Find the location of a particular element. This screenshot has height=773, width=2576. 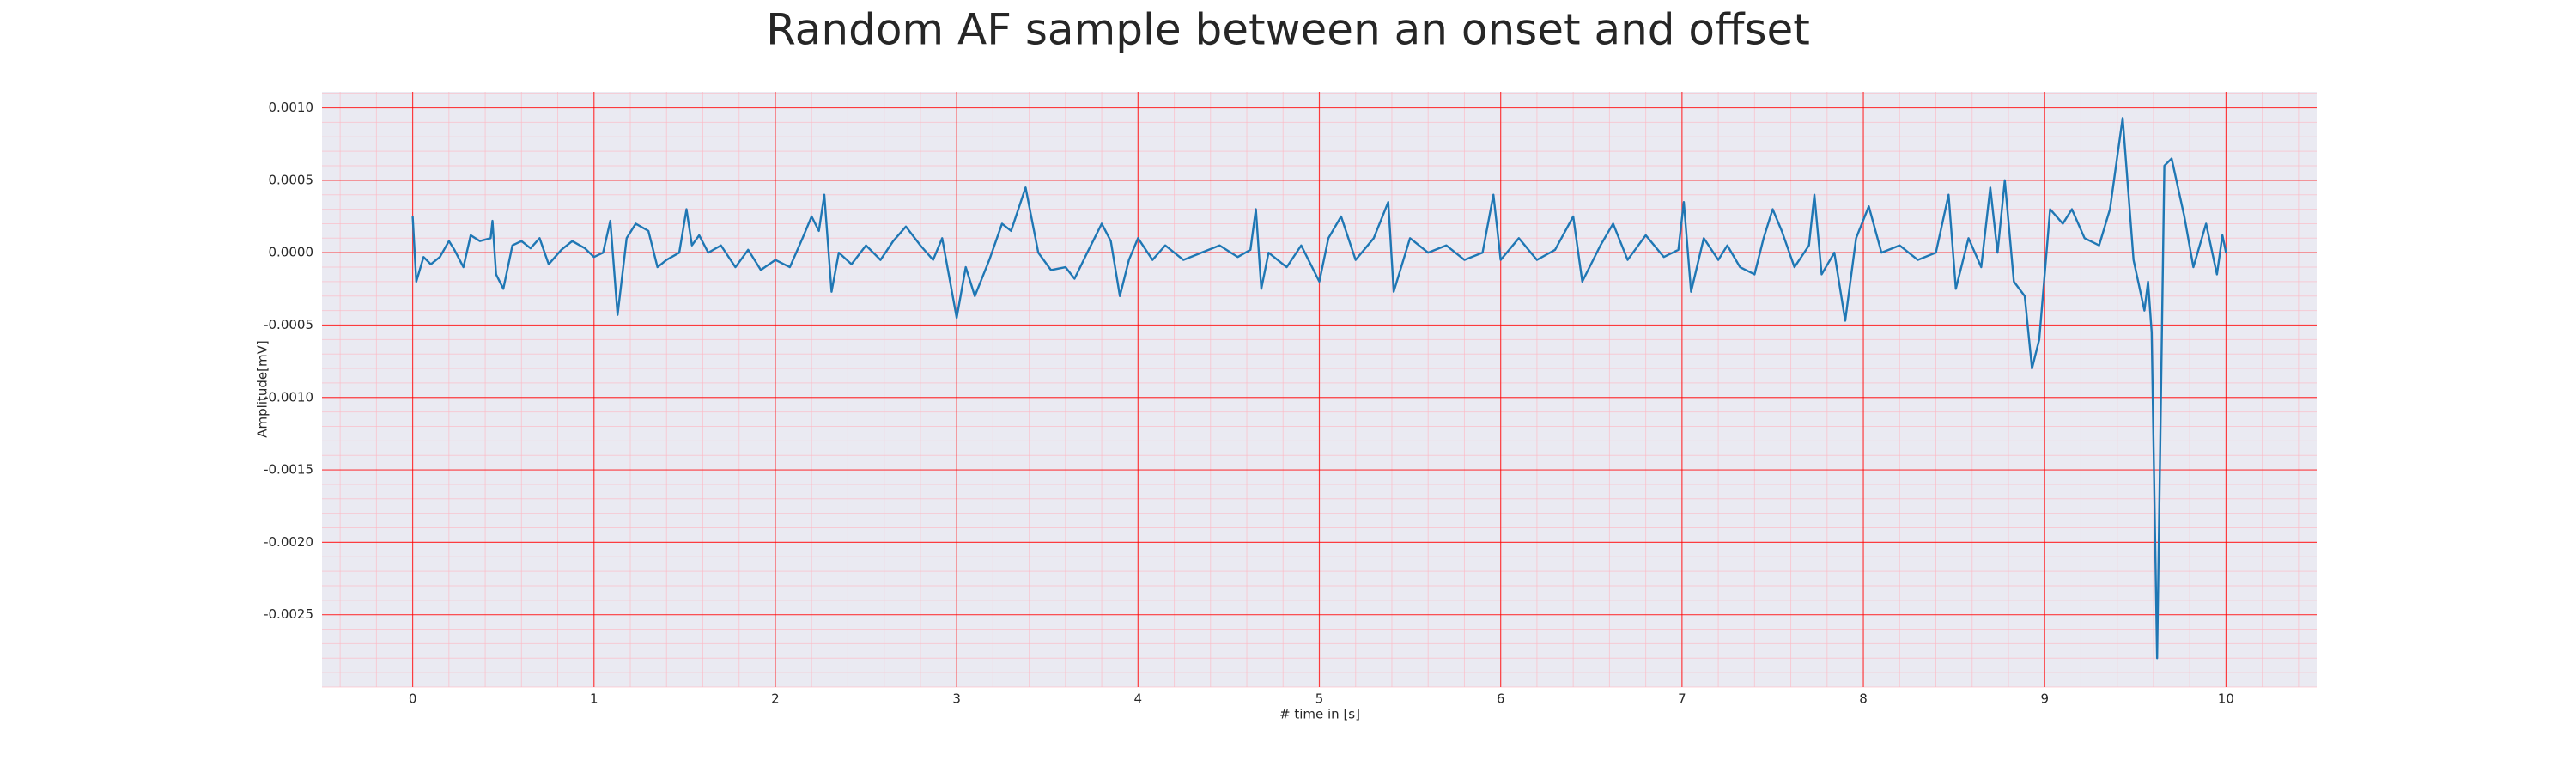

x-tick-label: 7 is located at coordinates (1682, 699).